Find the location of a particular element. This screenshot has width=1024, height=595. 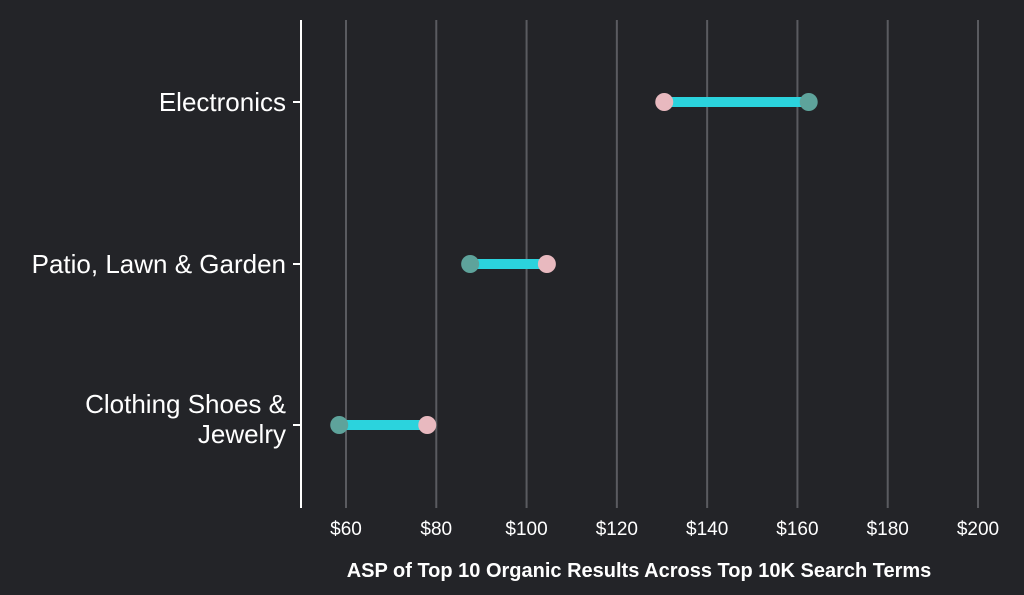

category-label-line: Clothing Shoes & is located at coordinates (185, 404).